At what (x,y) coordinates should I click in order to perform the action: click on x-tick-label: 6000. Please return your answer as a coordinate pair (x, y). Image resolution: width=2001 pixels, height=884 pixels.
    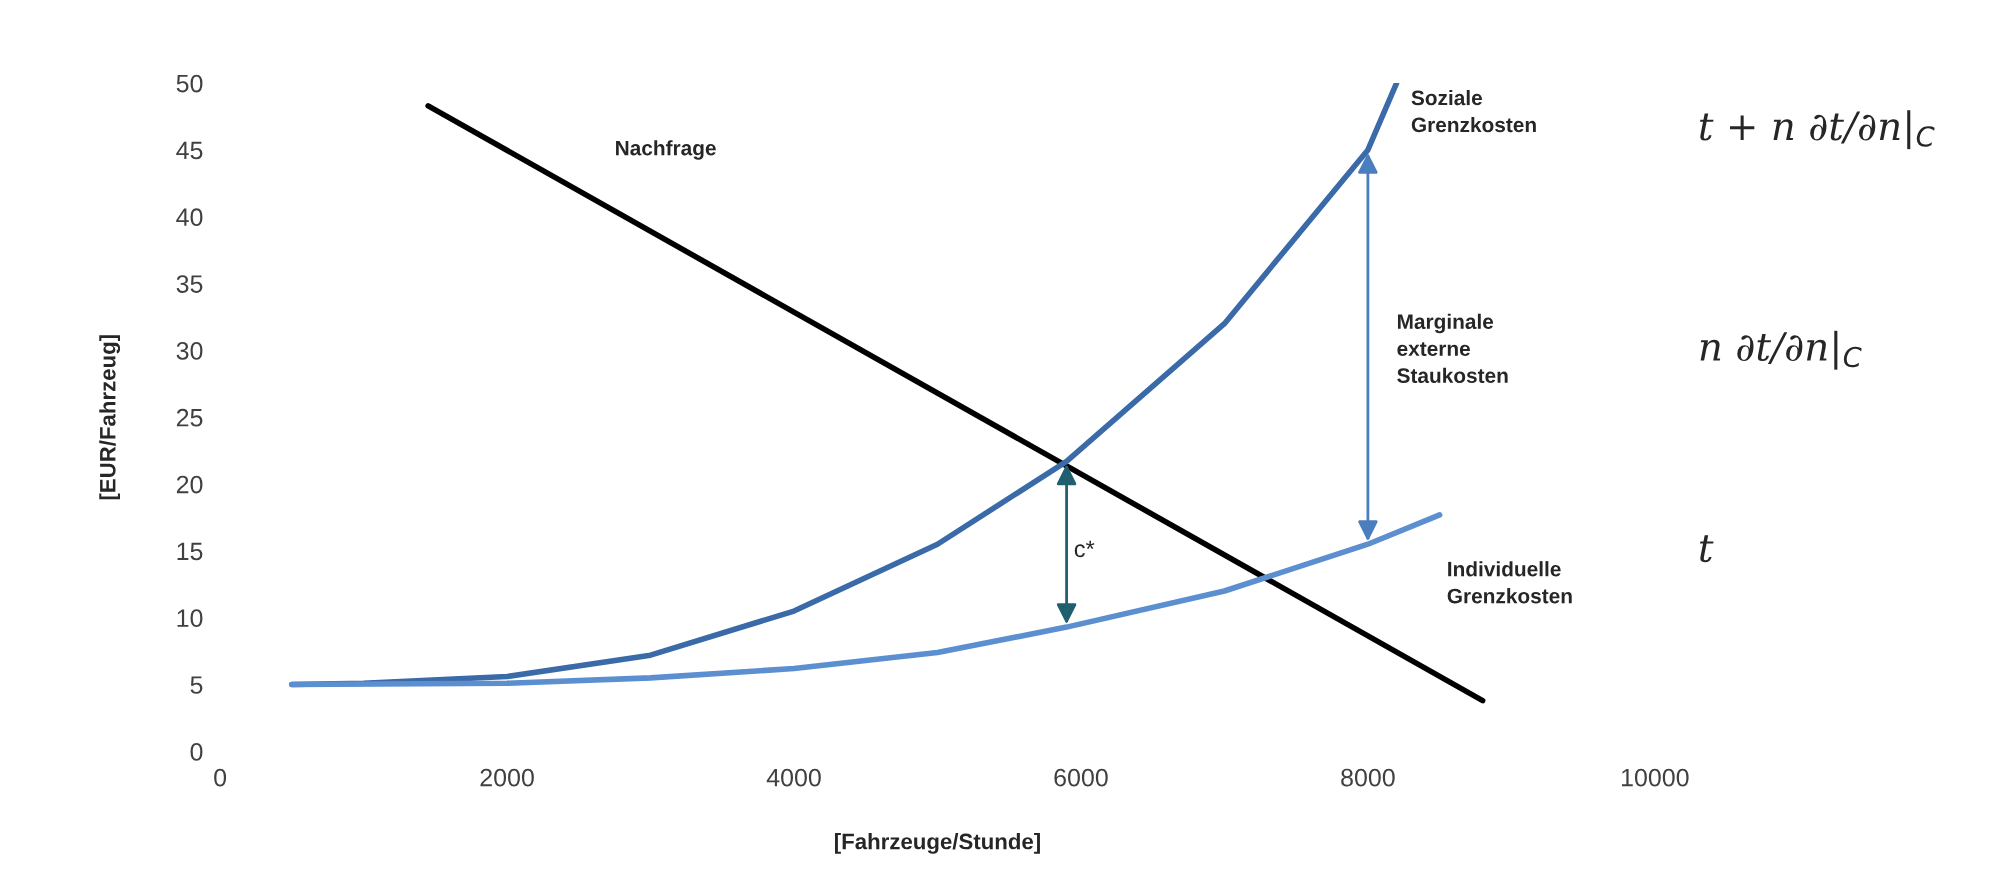
    Looking at the image, I should click on (1081, 777).